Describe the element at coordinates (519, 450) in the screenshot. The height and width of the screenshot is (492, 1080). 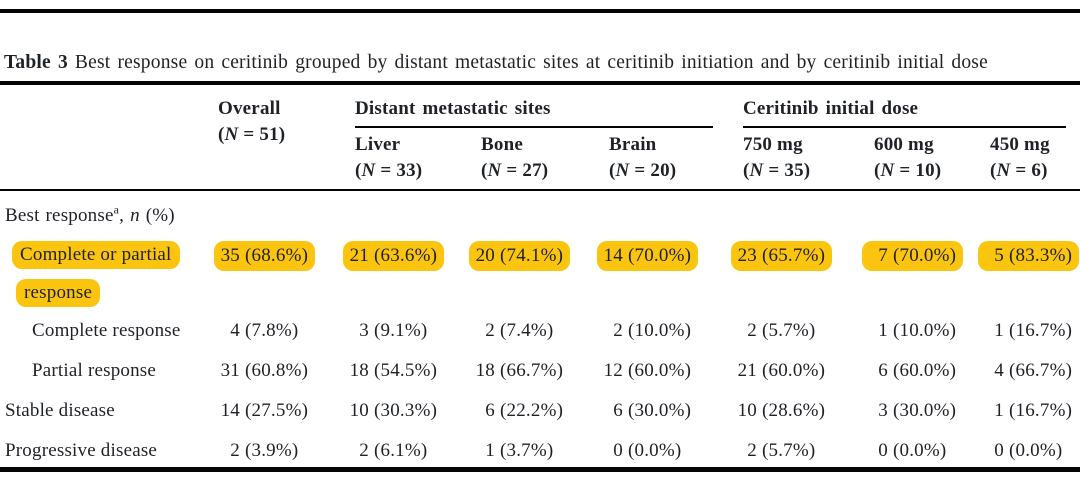
I see `value-cell: 1 (3.7%)` at that location.